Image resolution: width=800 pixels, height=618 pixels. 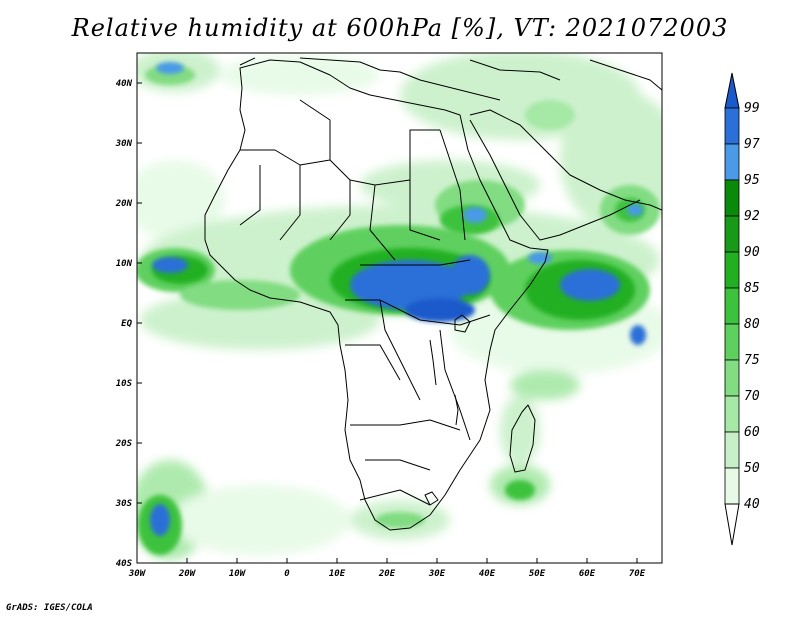 I want to click on y-tick-label: 40S, so click(x=124, y=564).